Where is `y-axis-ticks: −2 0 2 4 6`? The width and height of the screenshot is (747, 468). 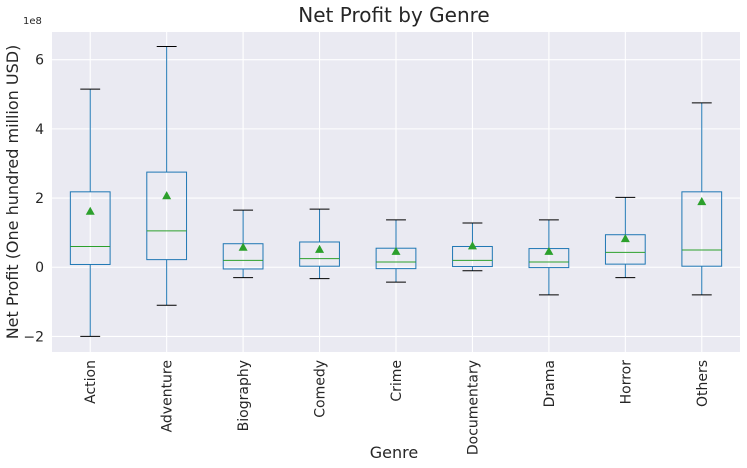 y-axis-ticks: −2 0 2 4 6 is located at coordinates (33, 199).